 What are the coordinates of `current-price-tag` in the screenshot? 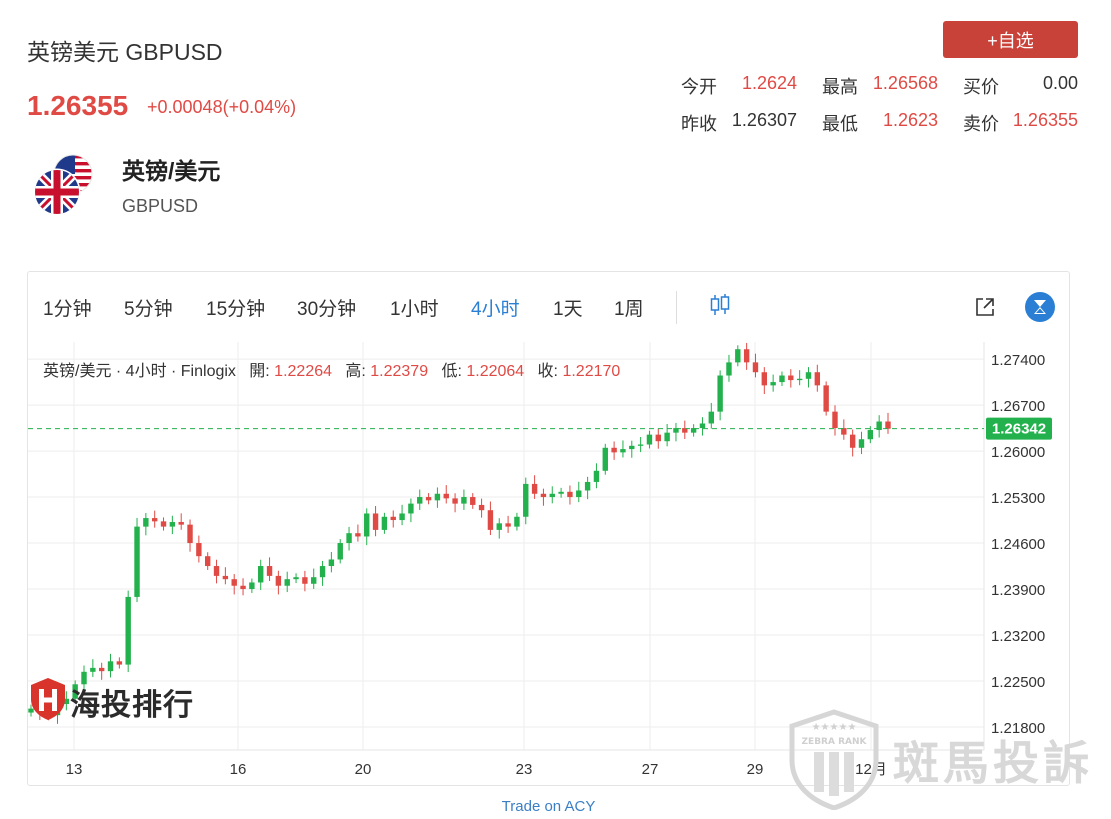 It's located at (1019, 428).